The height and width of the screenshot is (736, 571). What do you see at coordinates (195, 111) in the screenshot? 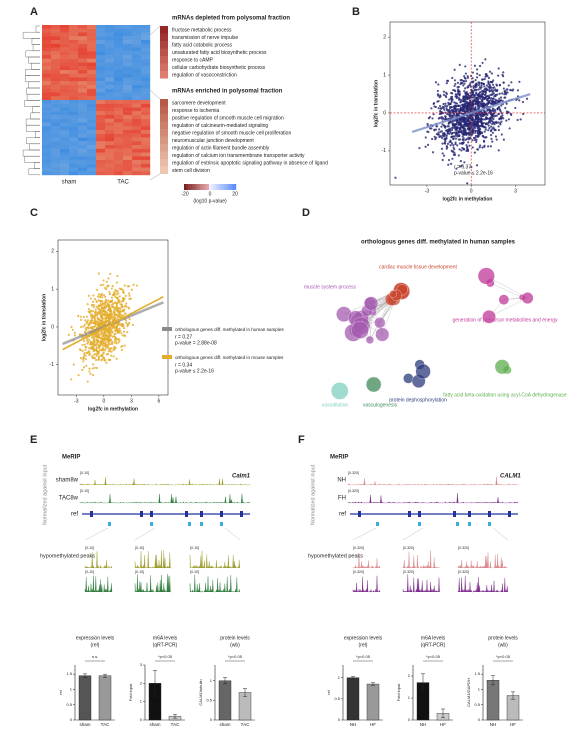
I see `go-term: response to ischemia` at bounding box center [195, 111].